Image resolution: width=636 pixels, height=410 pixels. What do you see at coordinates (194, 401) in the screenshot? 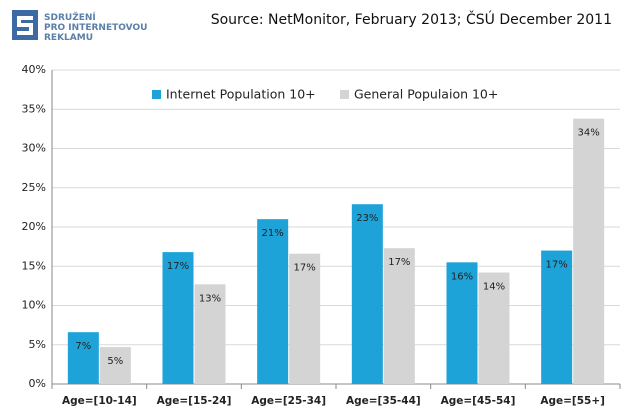
I see `x-tick-label: Age=[15-24]` at bounding box center [194, 401].